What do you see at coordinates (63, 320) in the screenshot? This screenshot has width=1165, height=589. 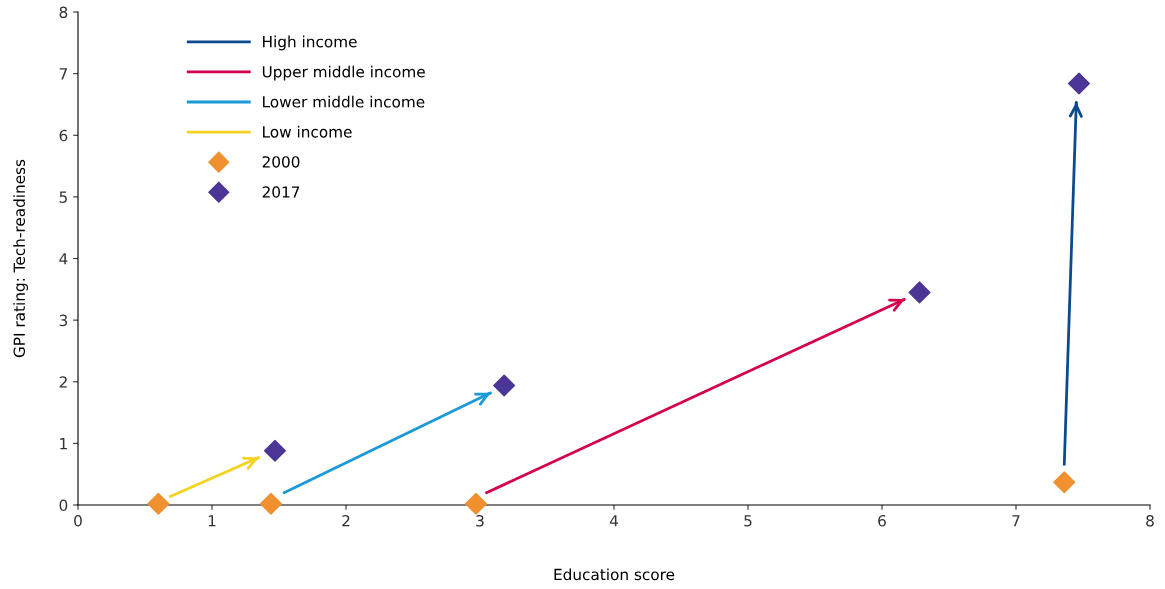 I see `y-tick-label: 3` at bounding box center [63, 320].